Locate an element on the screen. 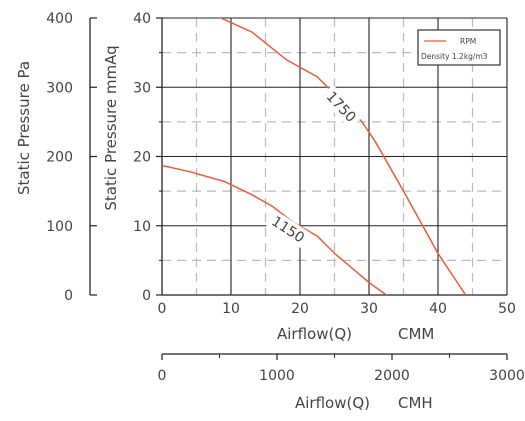 This screenshot has height=421, width=525. cmh-tick-label: 1000 is located at coordinates (277, 376).